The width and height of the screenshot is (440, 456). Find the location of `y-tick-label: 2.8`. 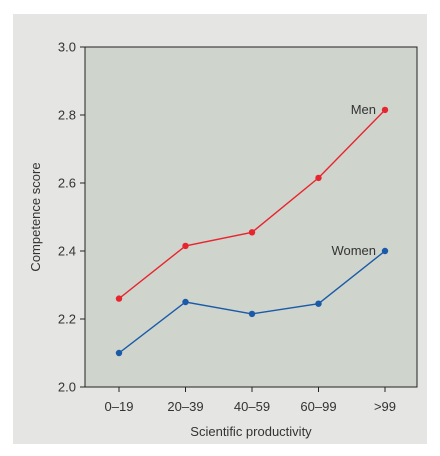

y-tick-label: 2.8 is located at coordinates (67, 115).